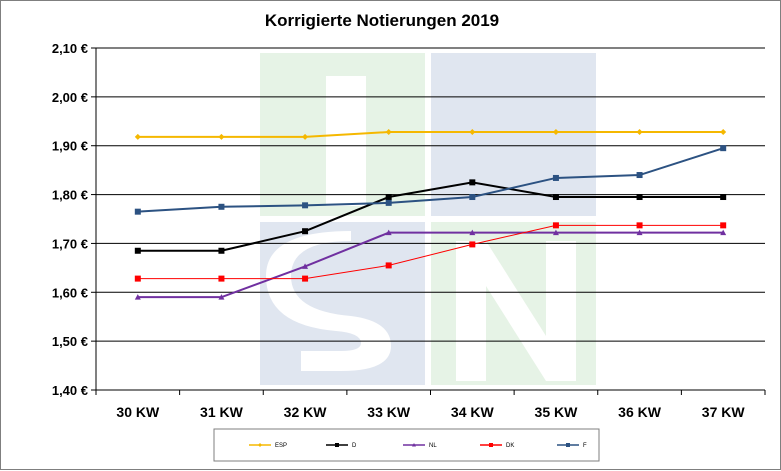 This screenshot has width=781, height=471. I want to click on series-nl, so click(430, 264).